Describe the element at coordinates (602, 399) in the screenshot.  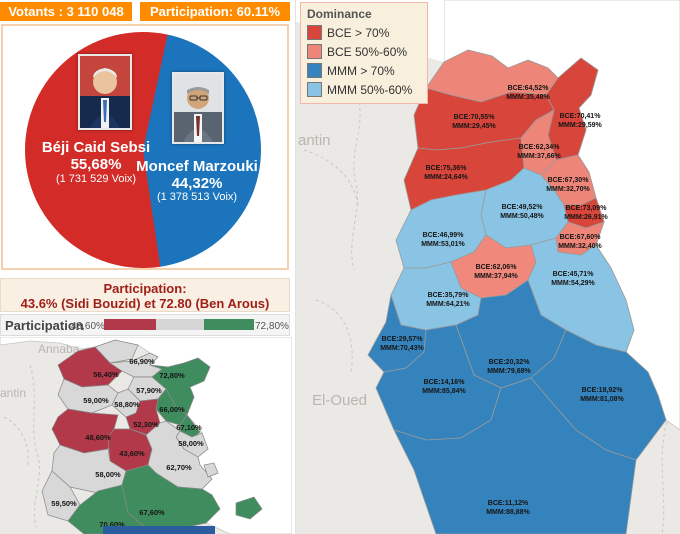
I see `region-label-mmm: MMM:81,08%` at that location.